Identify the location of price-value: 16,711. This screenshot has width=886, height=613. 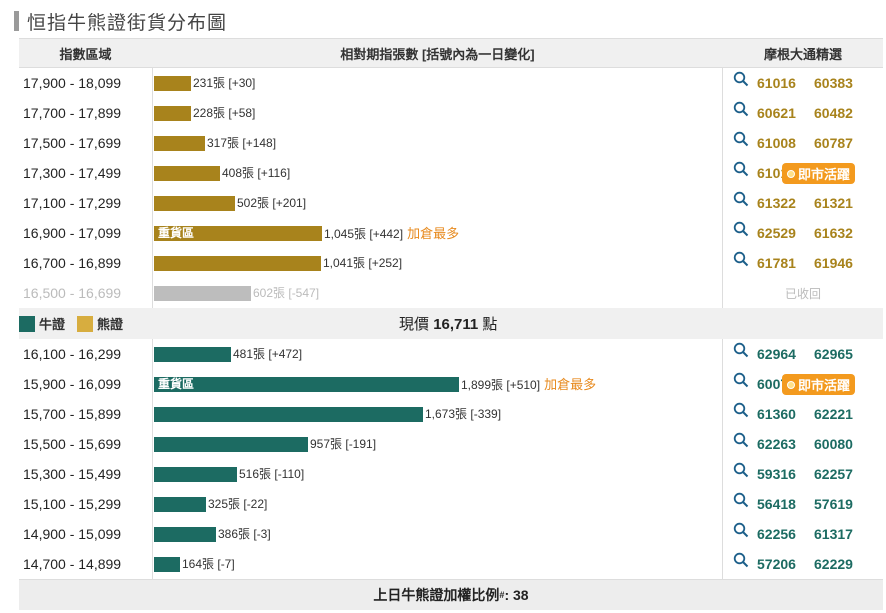
(456, 324).